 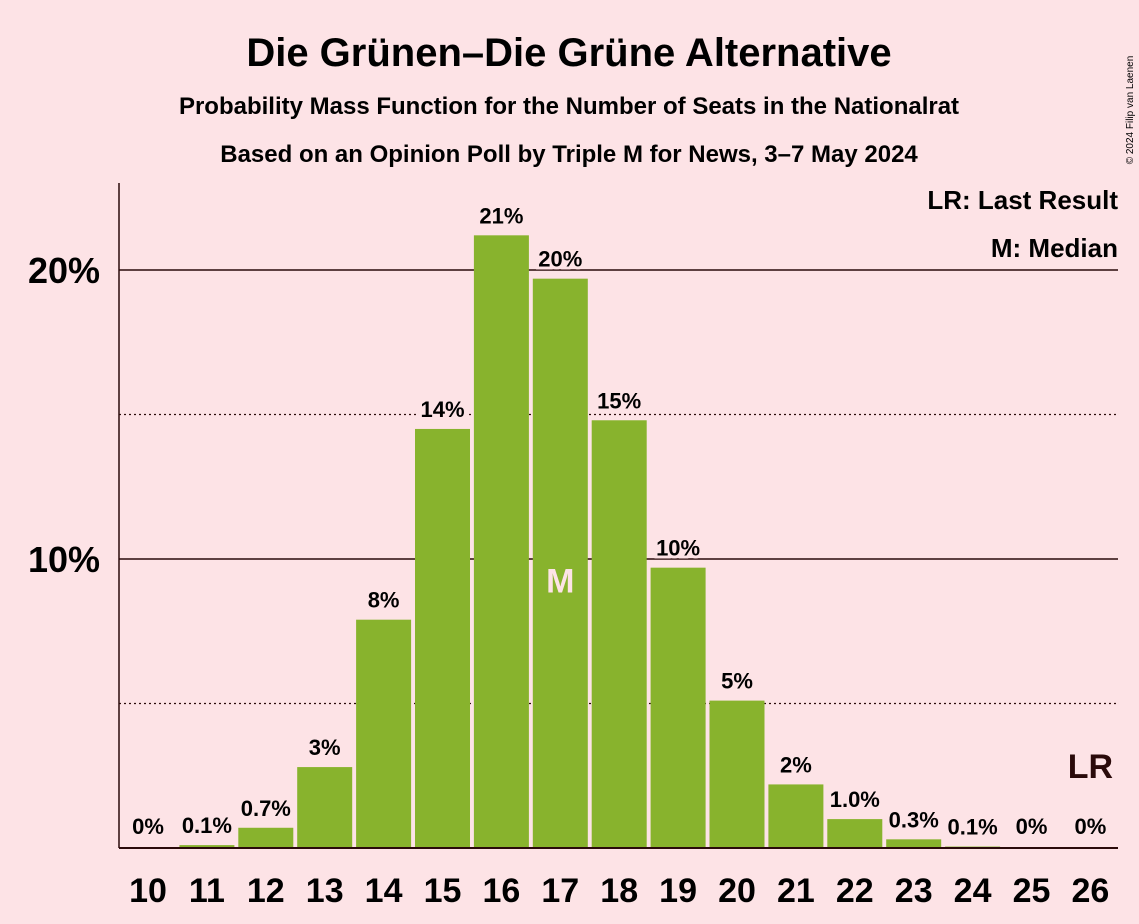 I want to click on x-tick-24: 24, so click(x=973, y=891).